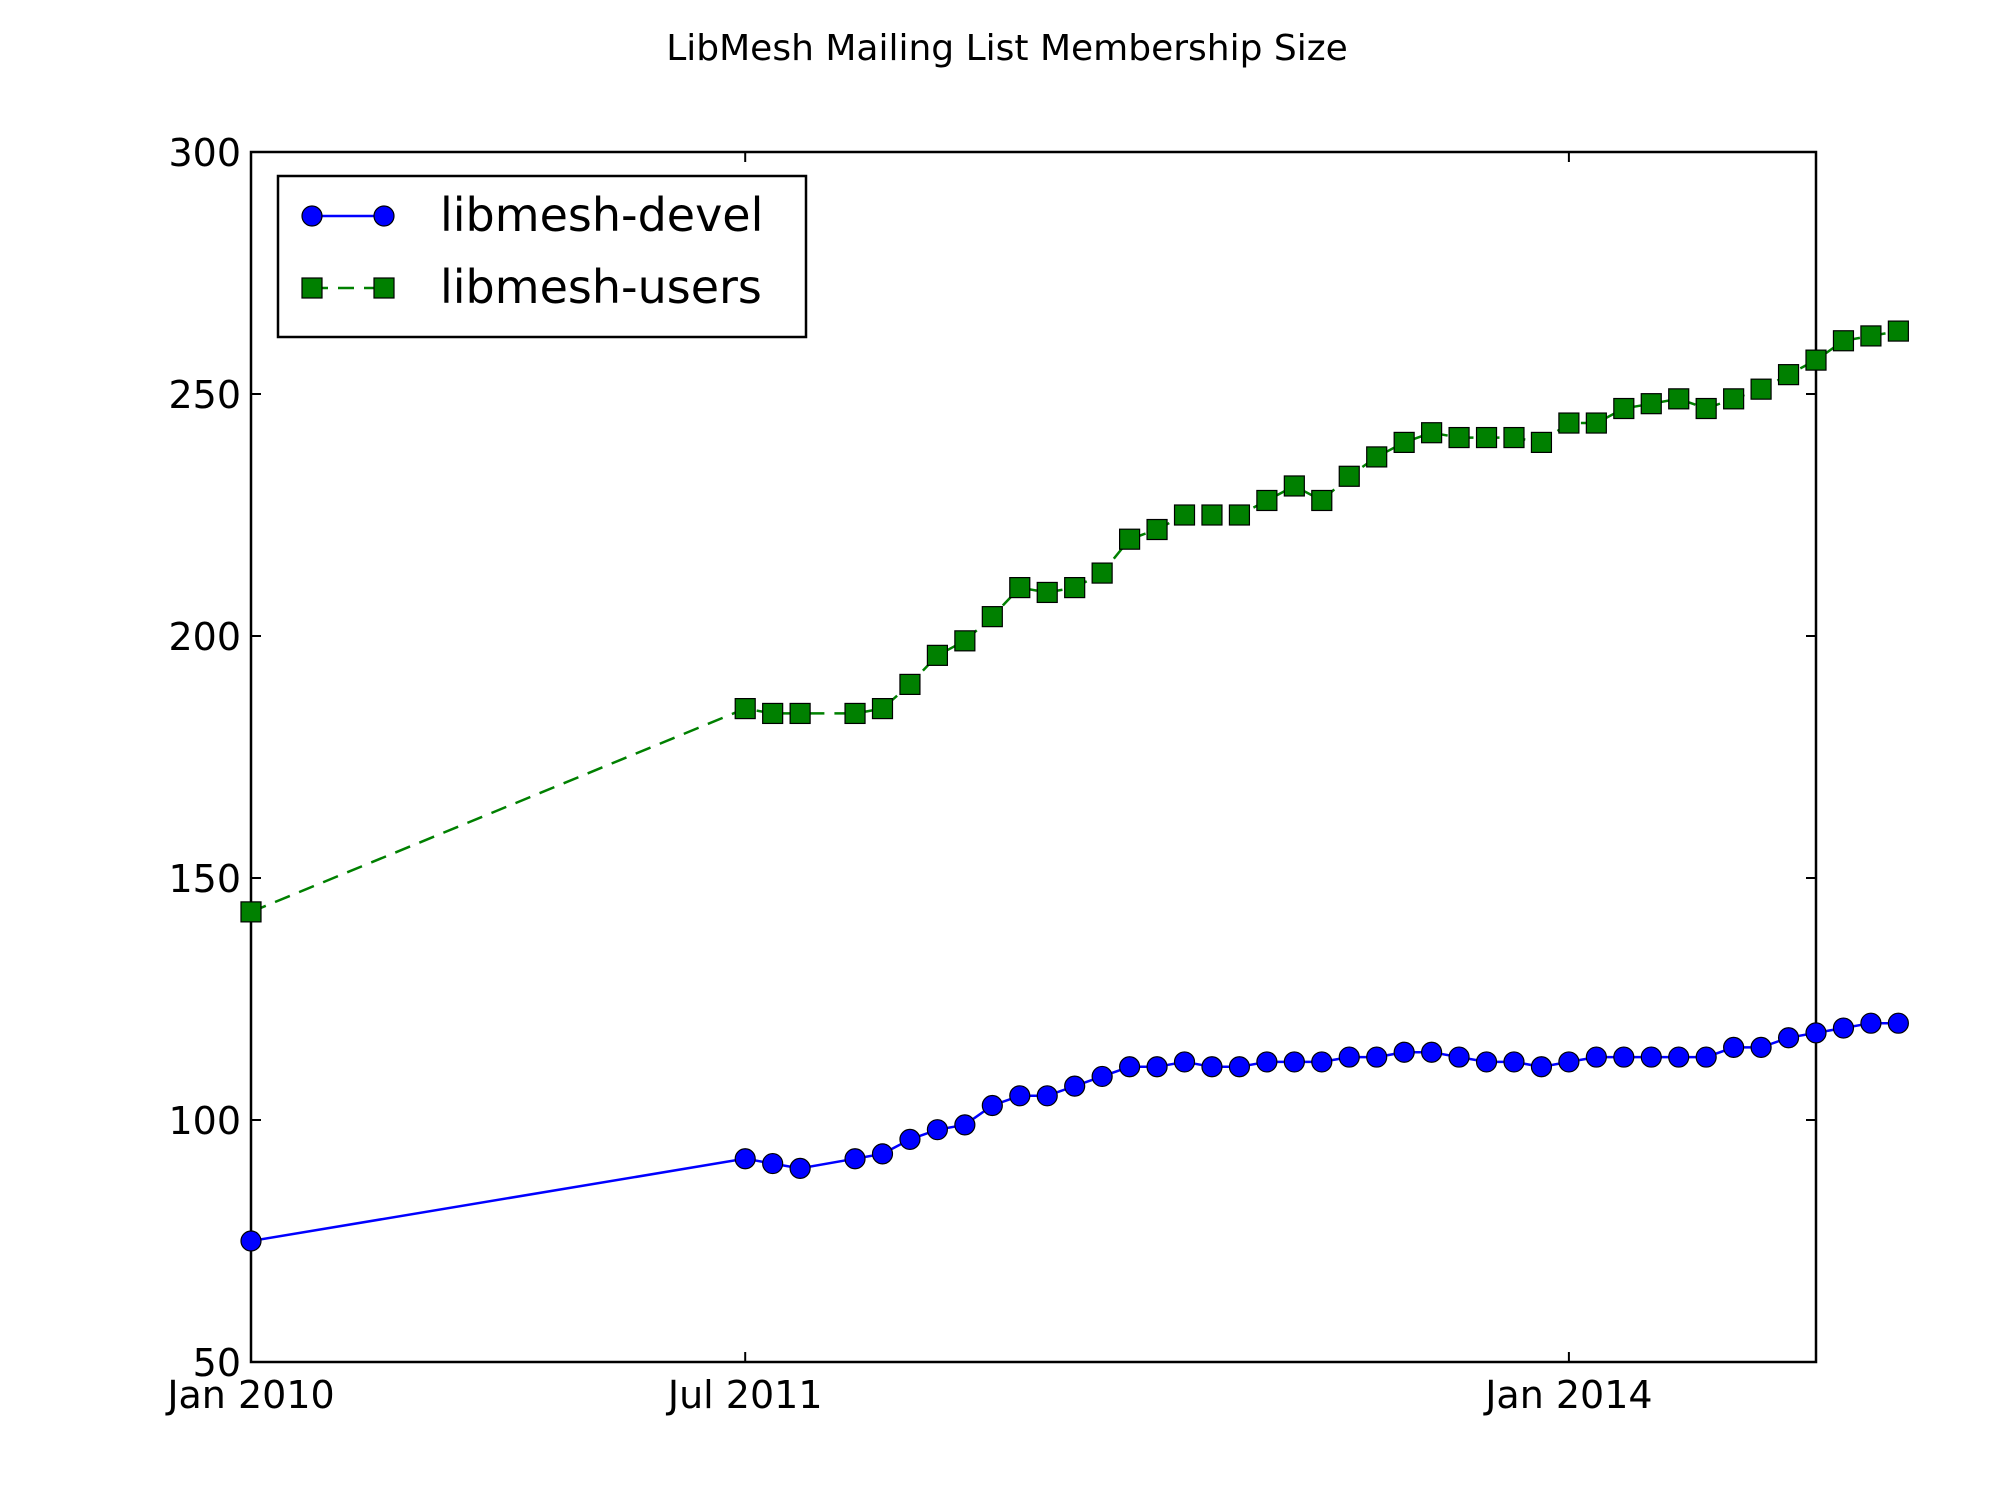 This screenshot has width=2000, height=1500. I want to click on x-tick-label: Jan 2010, so click(249, 1395).